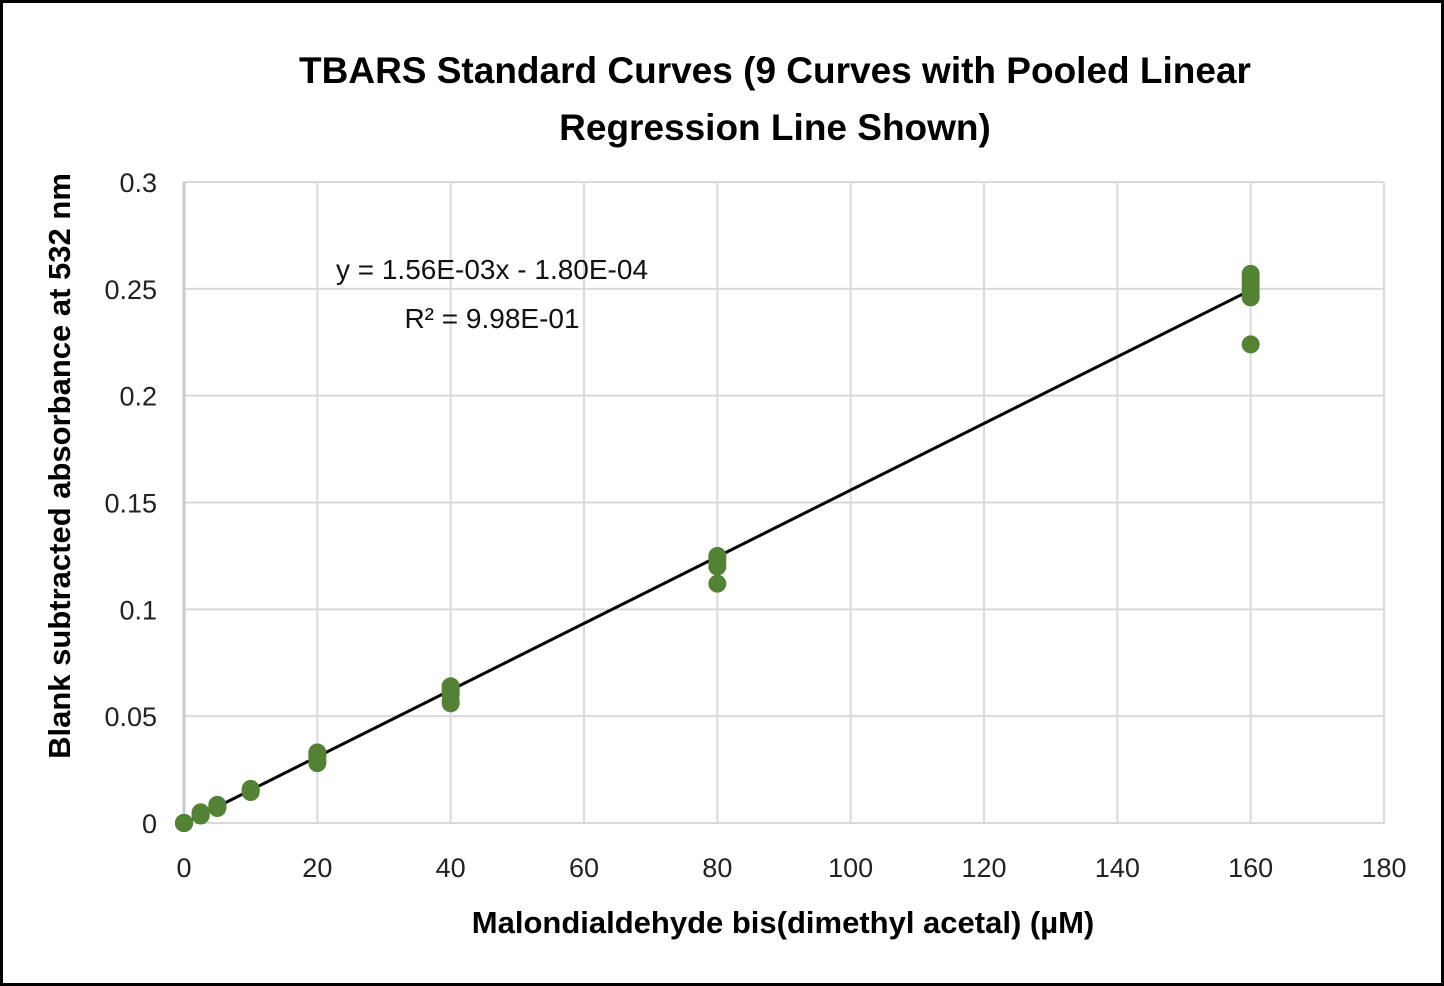 The image size is (1444, 986). What do you see at coordinates (1250, 868) in the screenshot?
I see `x-tick-label: 160` at bounding box center [1250, 868].